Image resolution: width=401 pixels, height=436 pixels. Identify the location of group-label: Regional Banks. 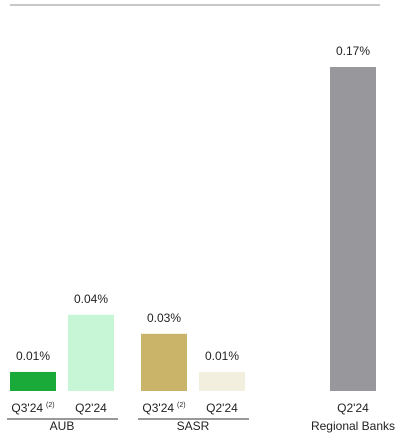
(353, 426).